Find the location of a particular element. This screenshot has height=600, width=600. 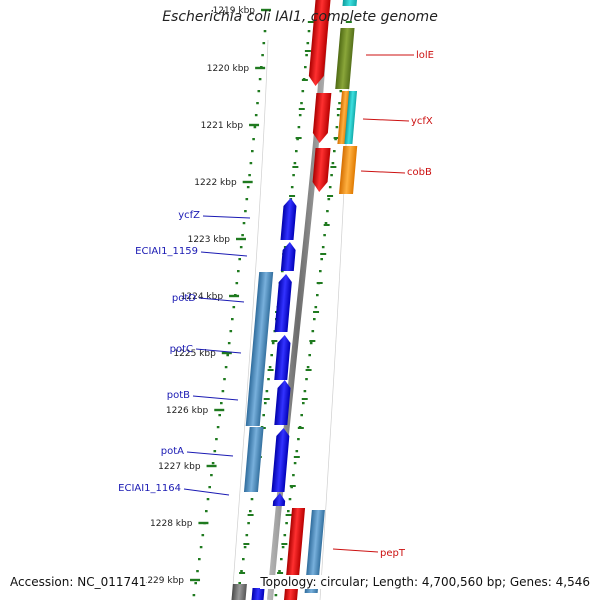

axis-tick-label: 1219 kbp is located at coordinates (234, 11).